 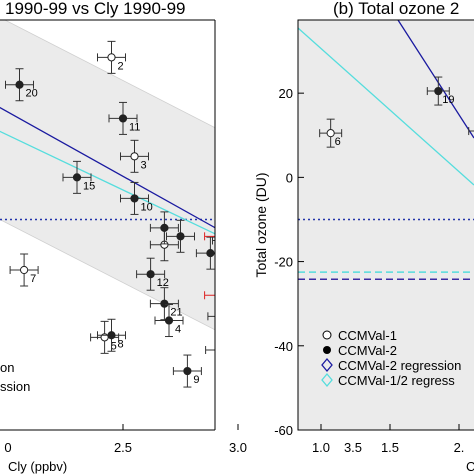 I want to click on b-point-label-6: 6, so click(x=338, y=142).